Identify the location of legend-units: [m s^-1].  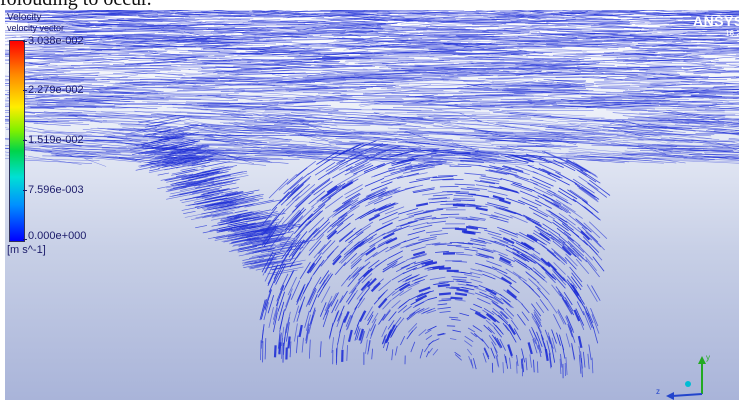
(26, 250).